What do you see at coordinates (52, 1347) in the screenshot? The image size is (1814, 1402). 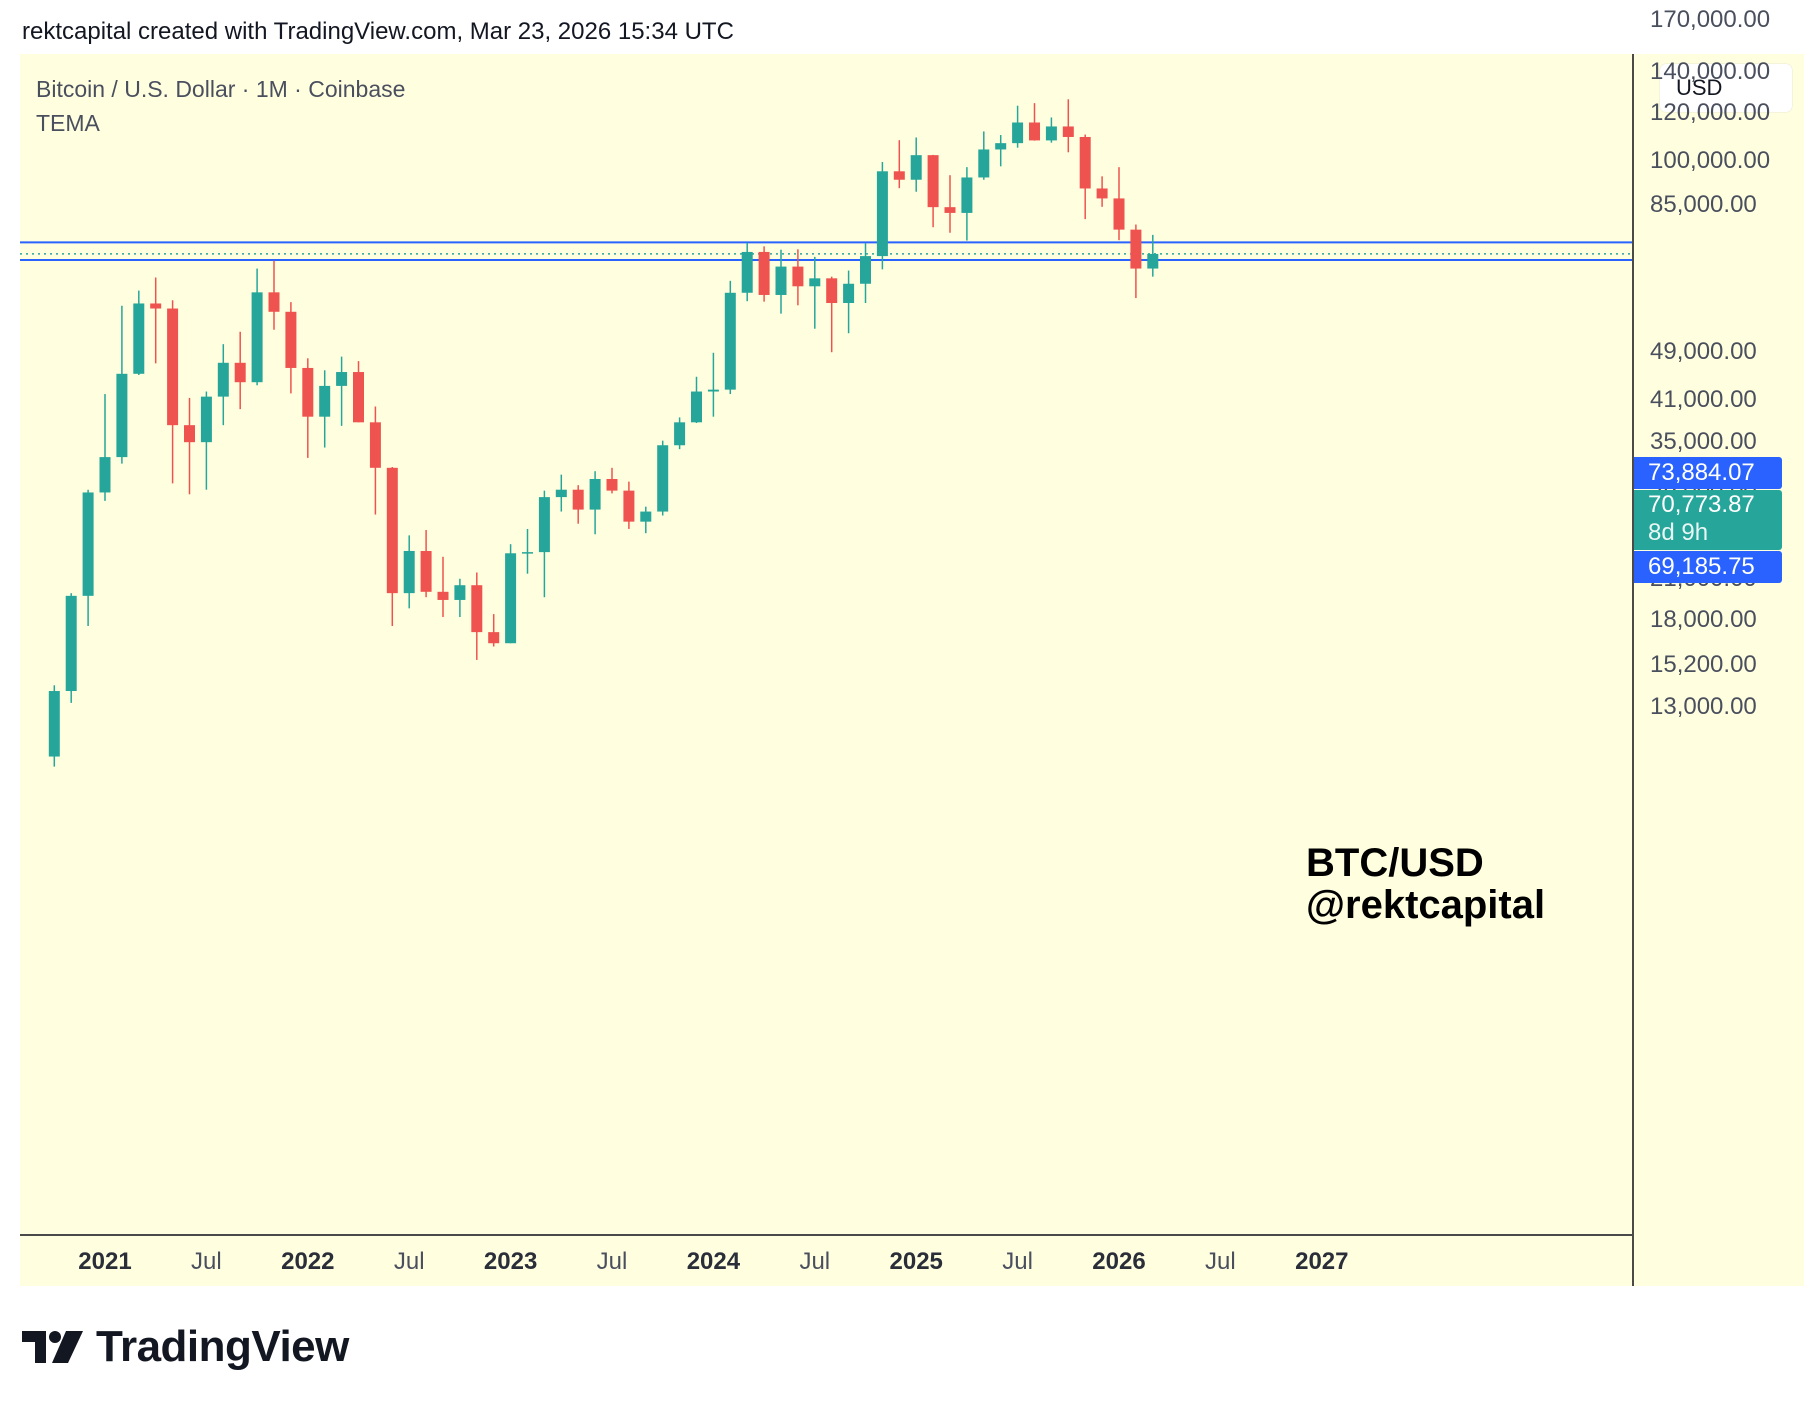 I see `tradingview-logo-icon` at bounding box center [52, 1347].